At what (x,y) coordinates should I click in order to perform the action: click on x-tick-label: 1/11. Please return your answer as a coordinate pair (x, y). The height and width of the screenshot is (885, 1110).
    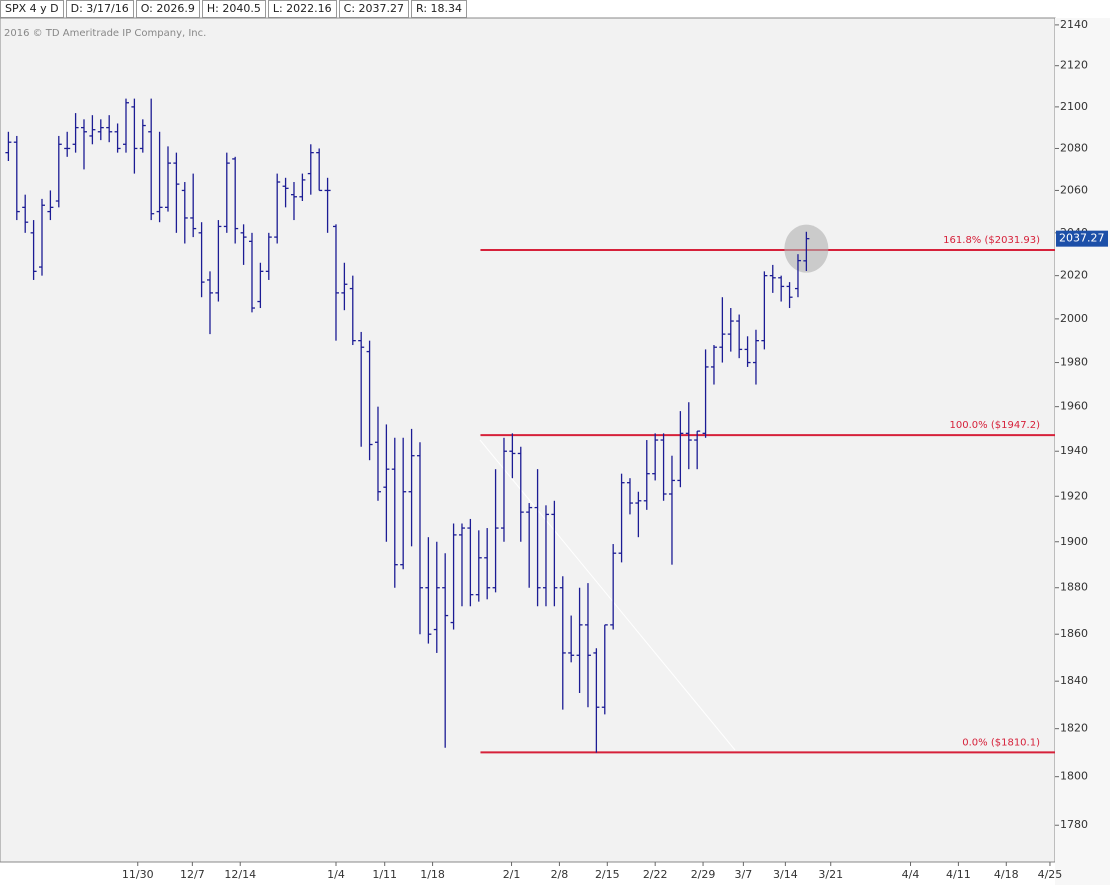
    Looking at the image, I should click on (384, 874).